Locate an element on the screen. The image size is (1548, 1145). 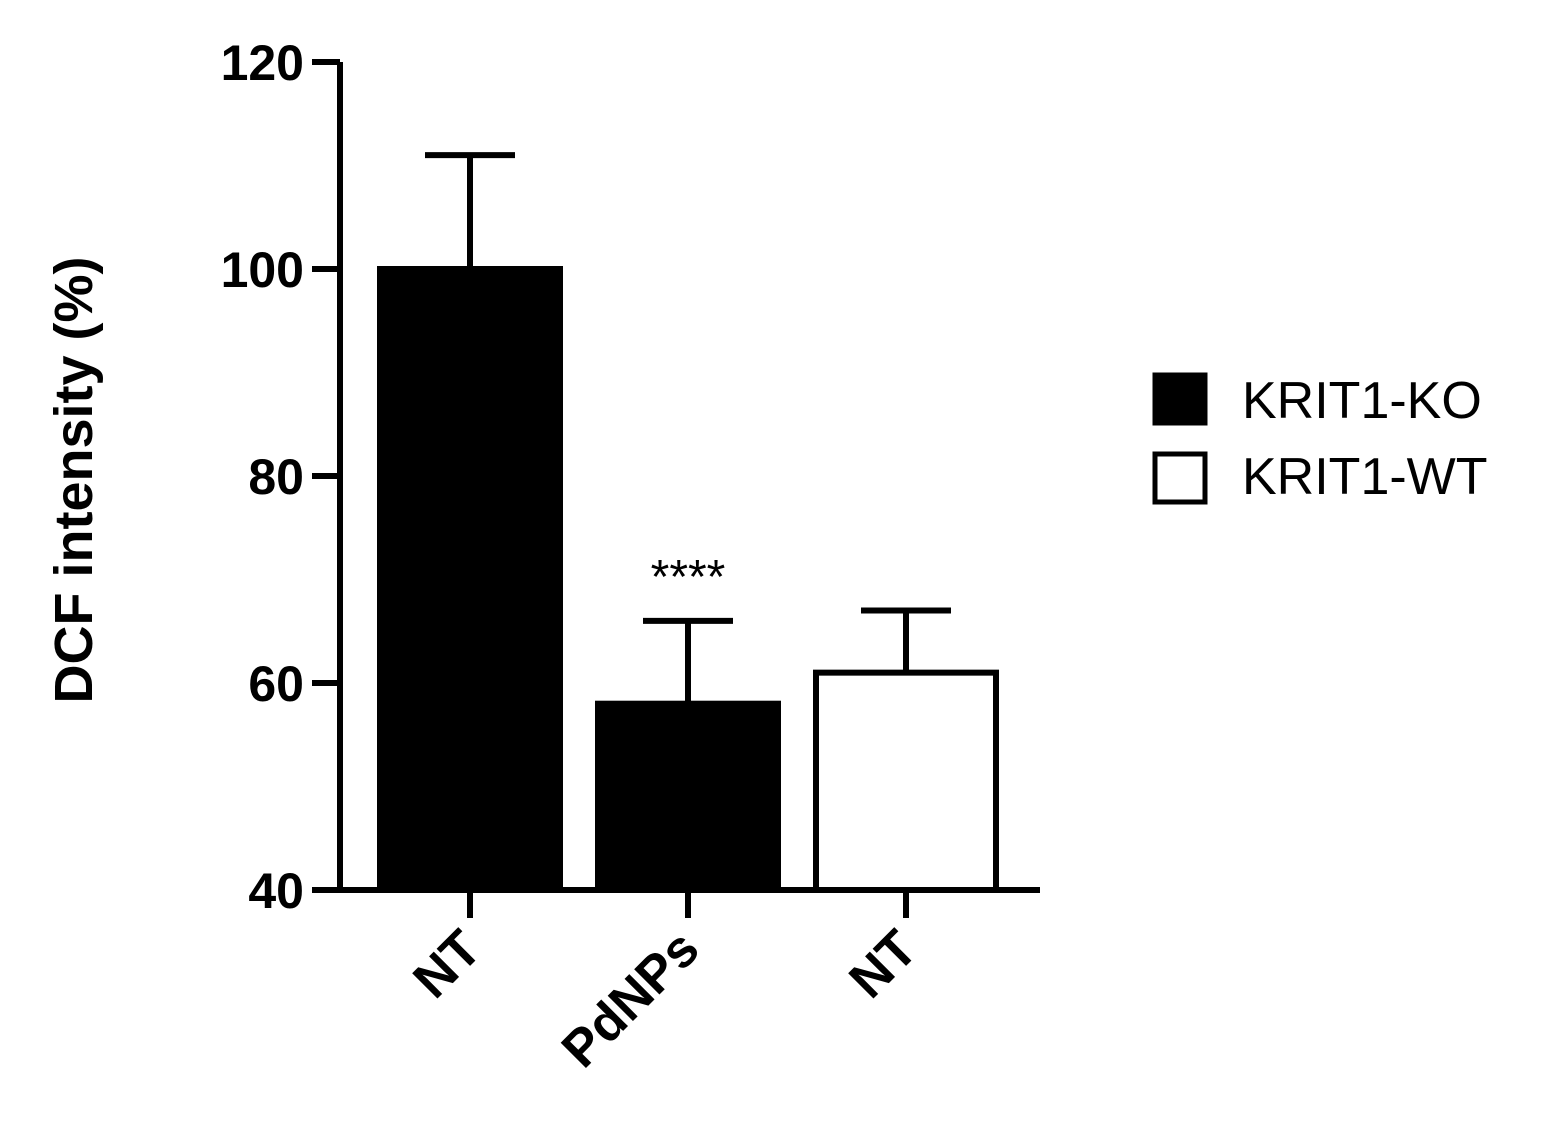
x-category-label-1: PdNPs is located at coordinates (631, 999).